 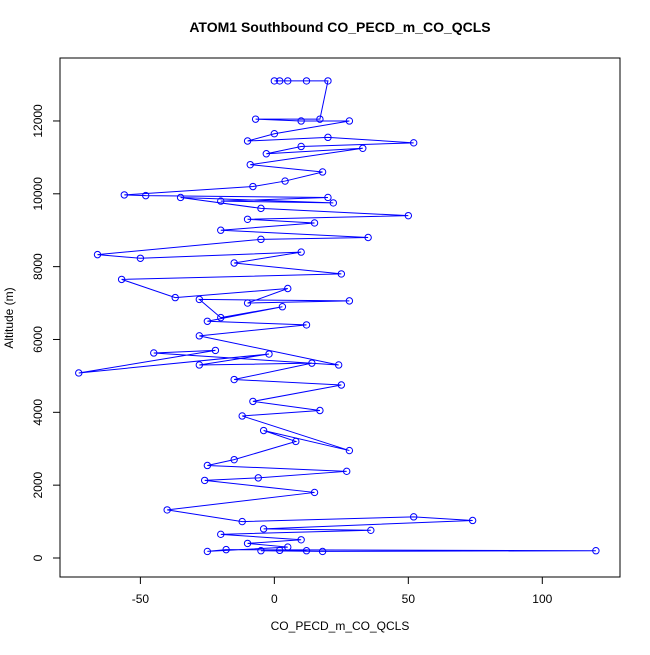 What do you see at coordinates (38, 266) in the screenshot?
I see `y-tick-label: 8000` at bounding box center [38, 266].